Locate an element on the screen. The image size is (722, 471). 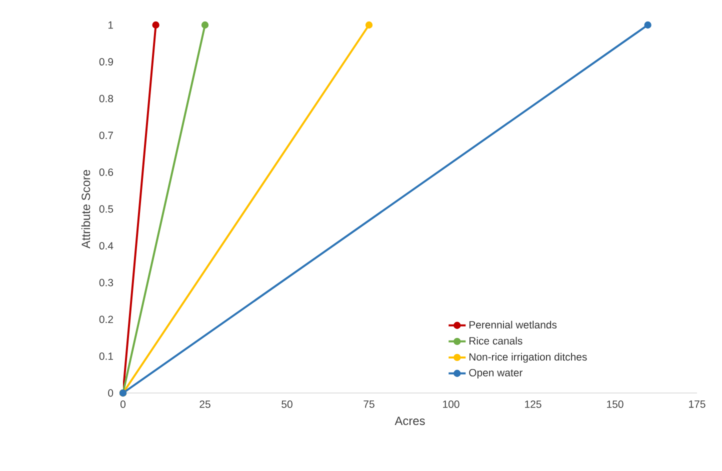
x-axis-title: Acres is located at coordinates (409, 421).